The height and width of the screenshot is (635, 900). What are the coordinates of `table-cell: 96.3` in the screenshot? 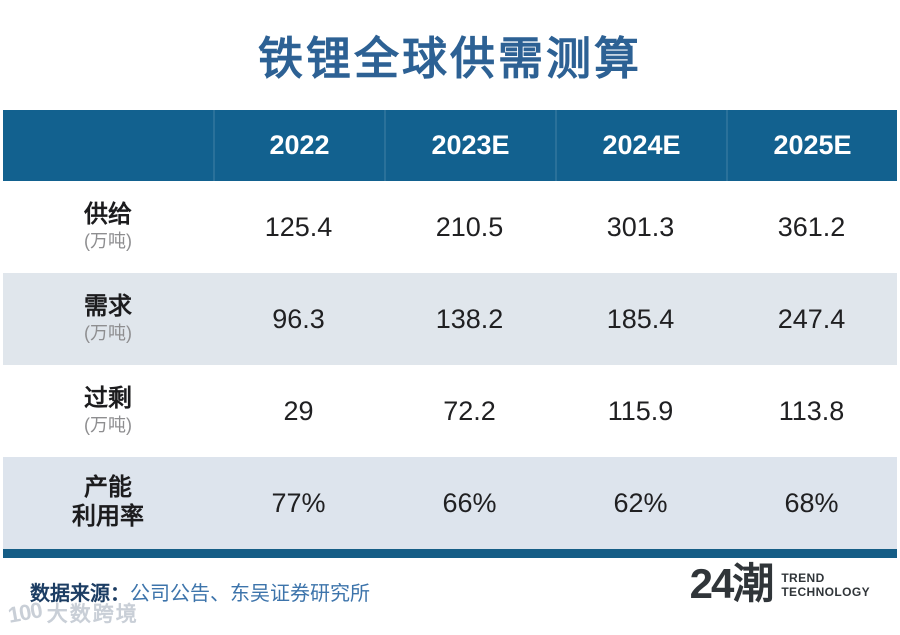 It's located at (298, 318).